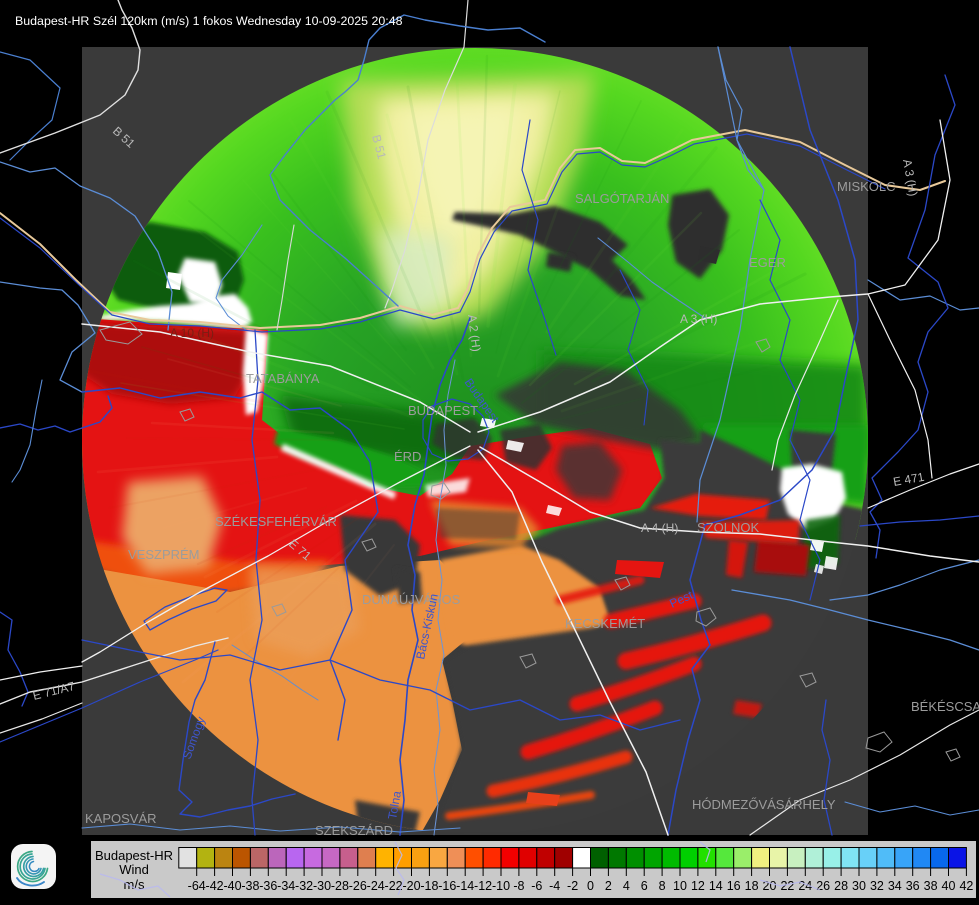  What do you see at coordinates (376, 886) in the screenshot?
I see `svg-text: -24` at bounding box center [376, 886].